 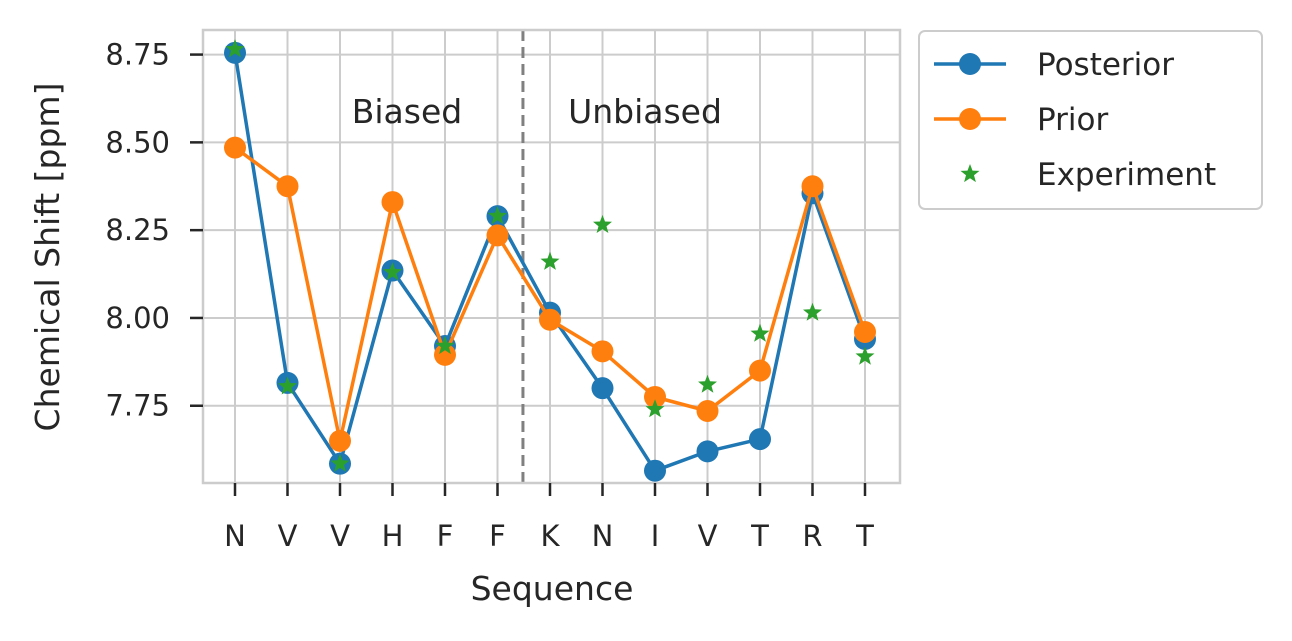 What do you see at coordinates (47, 257) in the screenshot?
I see `y-axis-label: Chemical Shift [ppm]` at bounding box center [47, 257].